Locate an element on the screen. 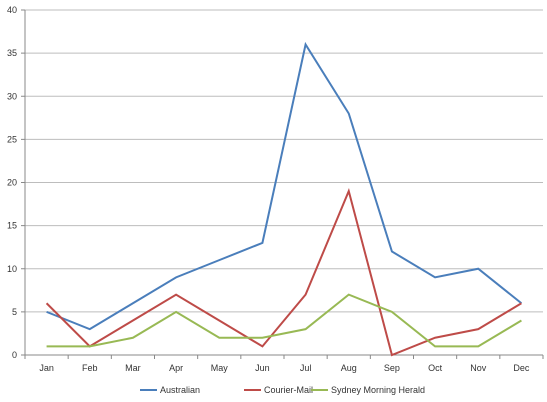 This screenshot has height=402, width=547. x-axis-tick-labels: Jan Feb Mar Apr May Jun Jul Aug Sep Oct Nov Dec is located at coordinates (284, 368).